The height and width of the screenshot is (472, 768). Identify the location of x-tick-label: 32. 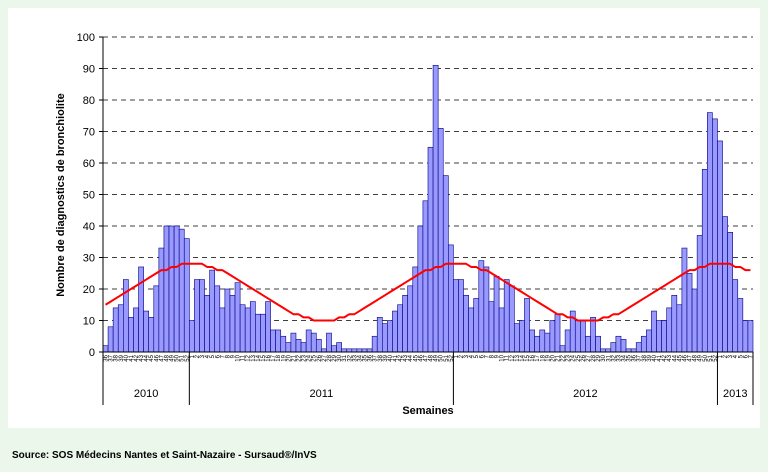
(614, 357).